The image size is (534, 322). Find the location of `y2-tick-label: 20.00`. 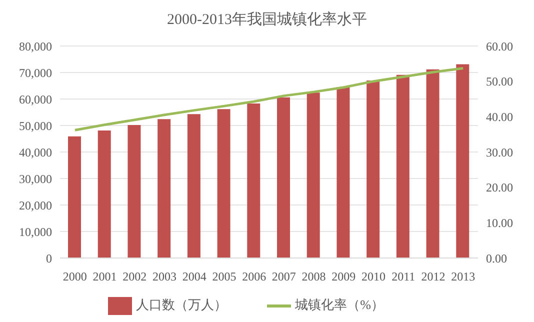

y2-tick-label: 20.00 is located at coordinates (499, 187).